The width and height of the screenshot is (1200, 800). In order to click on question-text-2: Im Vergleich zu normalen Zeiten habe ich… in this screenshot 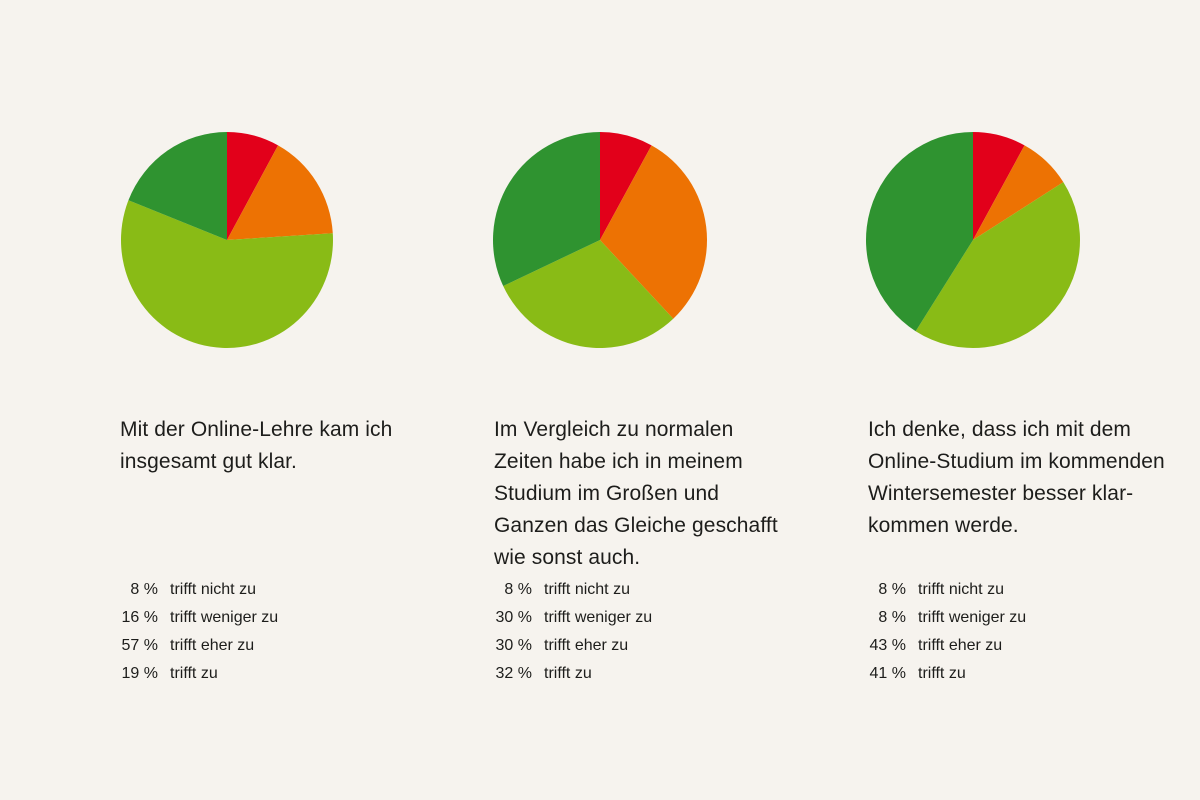, I will do `click(636, 493)`.